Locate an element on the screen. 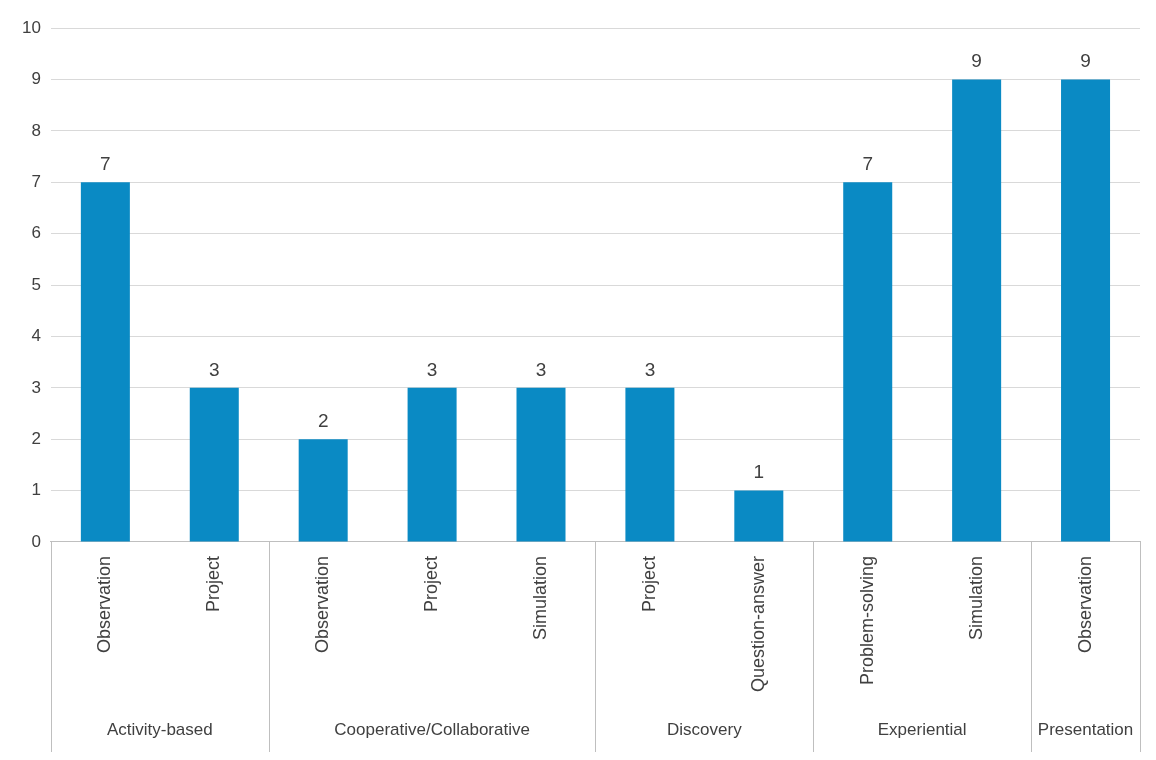 The height and width of the screenshot is (760, 1156). y-tick-label: 1 is located at coordinates (36, 490).